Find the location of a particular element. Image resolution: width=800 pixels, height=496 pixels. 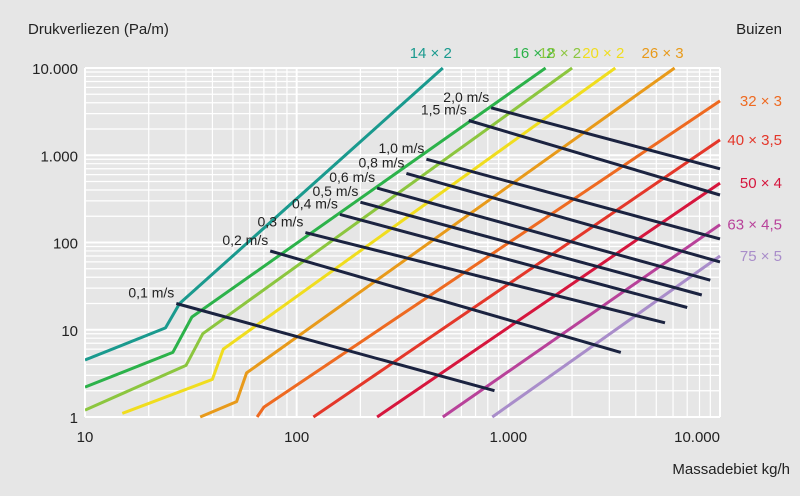

velocity-label: 1,0 m/s is located at coordinates (401, 148).